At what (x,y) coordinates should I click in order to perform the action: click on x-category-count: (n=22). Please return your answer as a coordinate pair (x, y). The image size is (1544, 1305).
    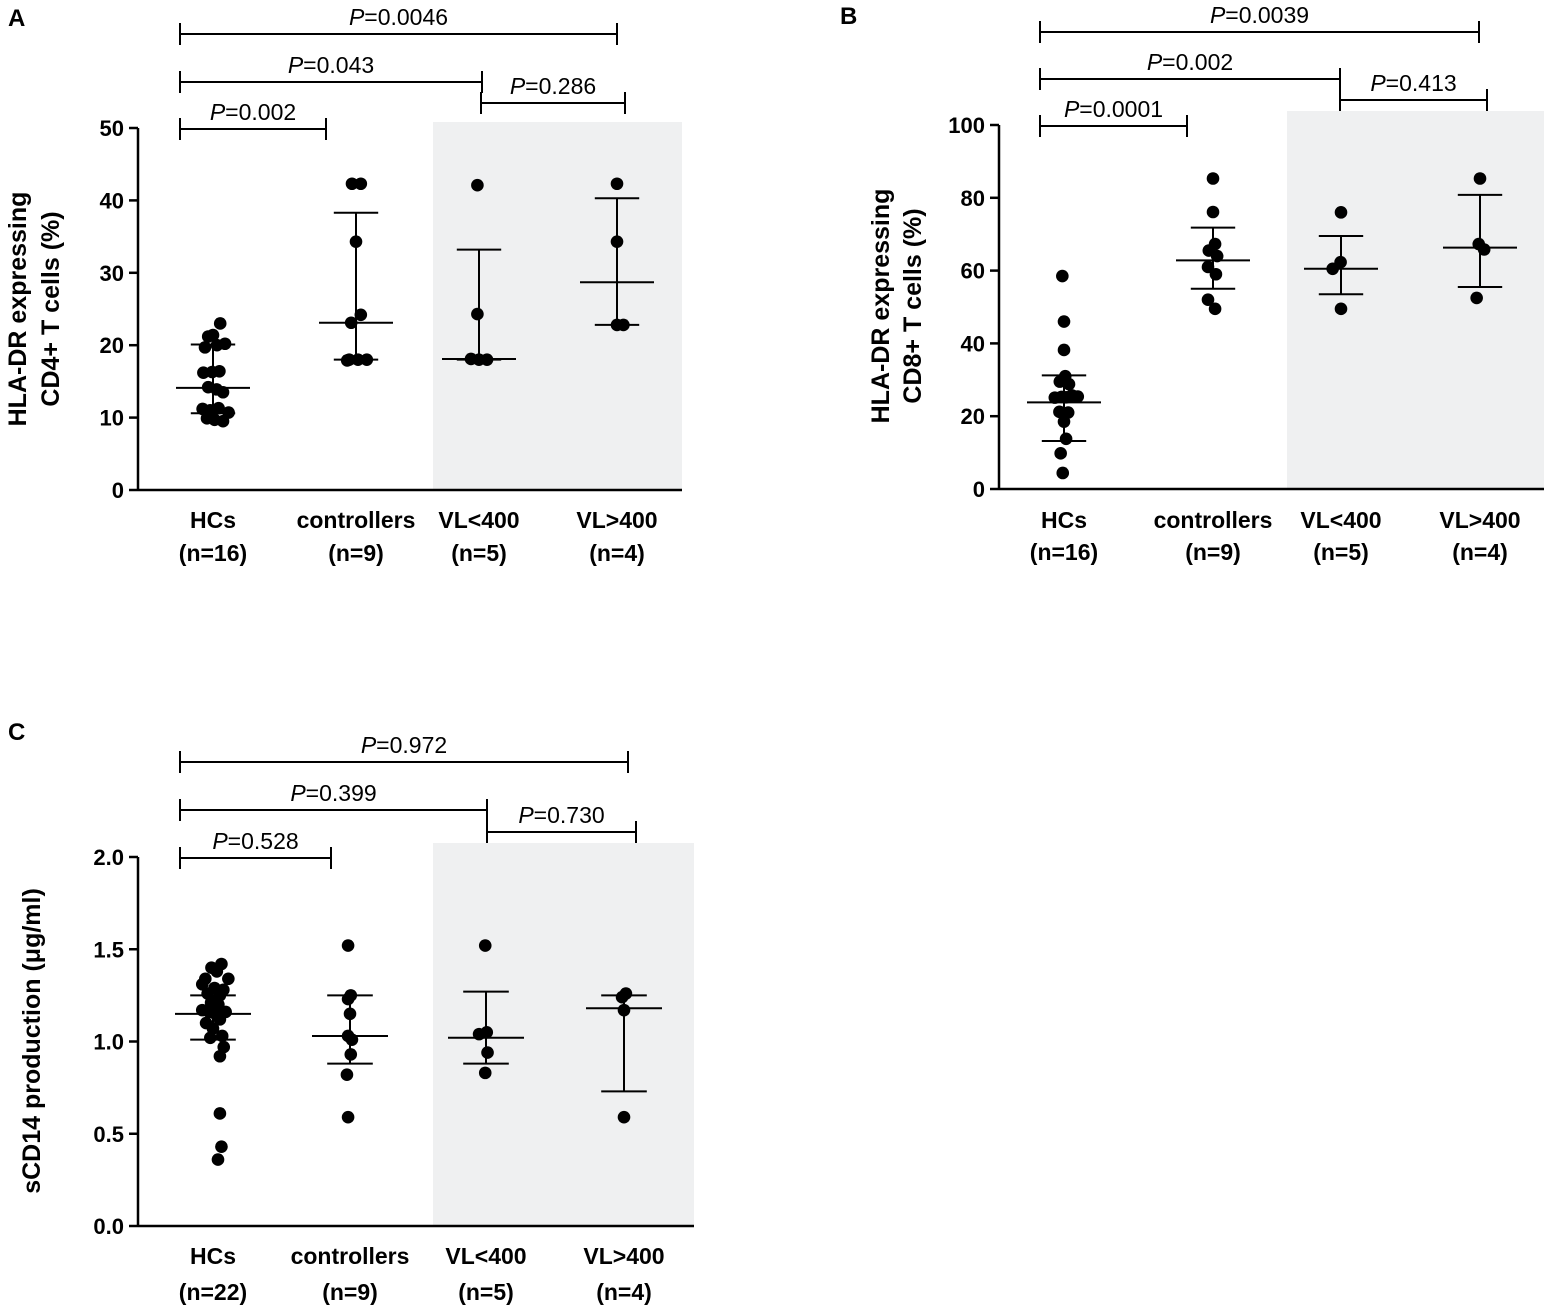
    Looking at the image, I should click on (213, 1292).